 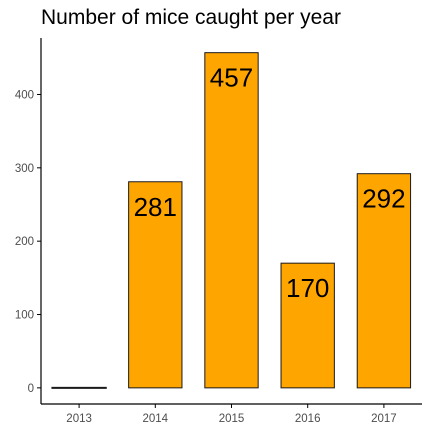 I want to click on data-label-2016: 170, so click(x=307, y=288).